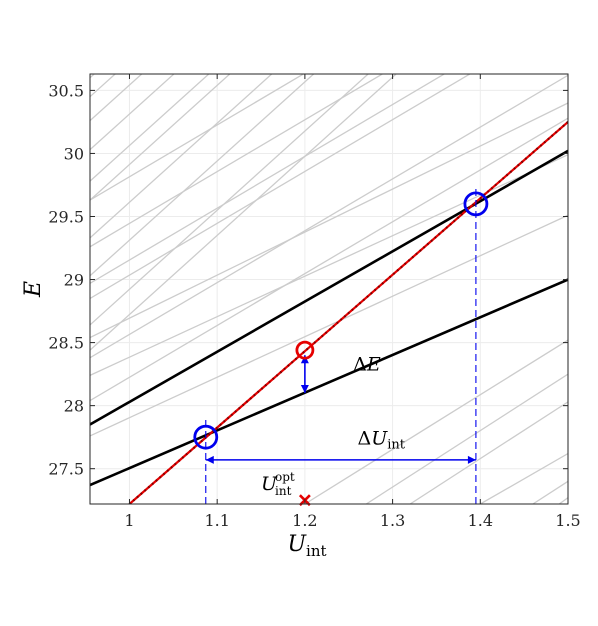 The image size is (598, 626). What do you see at coordinates (33, 289) in the screenshot?
I see `y-axis-label: E` at bounding box center [33, 289].